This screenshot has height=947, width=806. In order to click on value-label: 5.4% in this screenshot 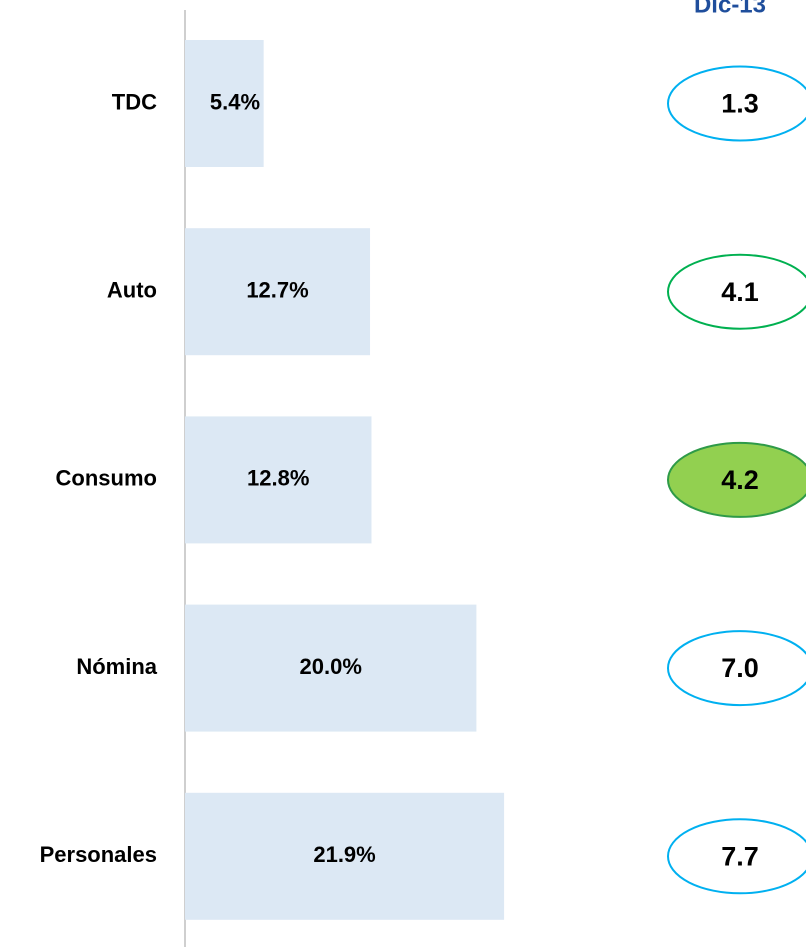, I will do `click(235, 101)`.